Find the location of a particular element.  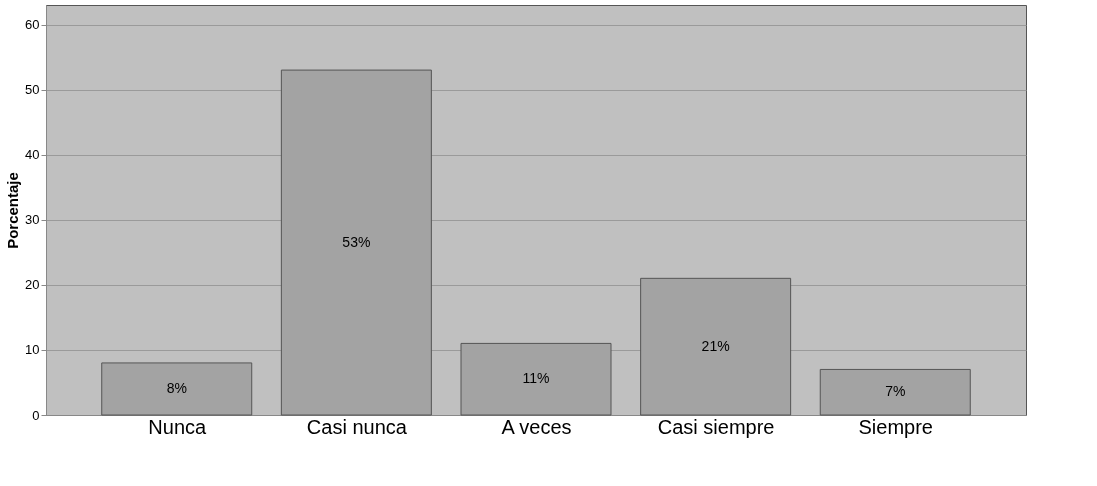

data-label: 53% is located at coordinates (356, 241).